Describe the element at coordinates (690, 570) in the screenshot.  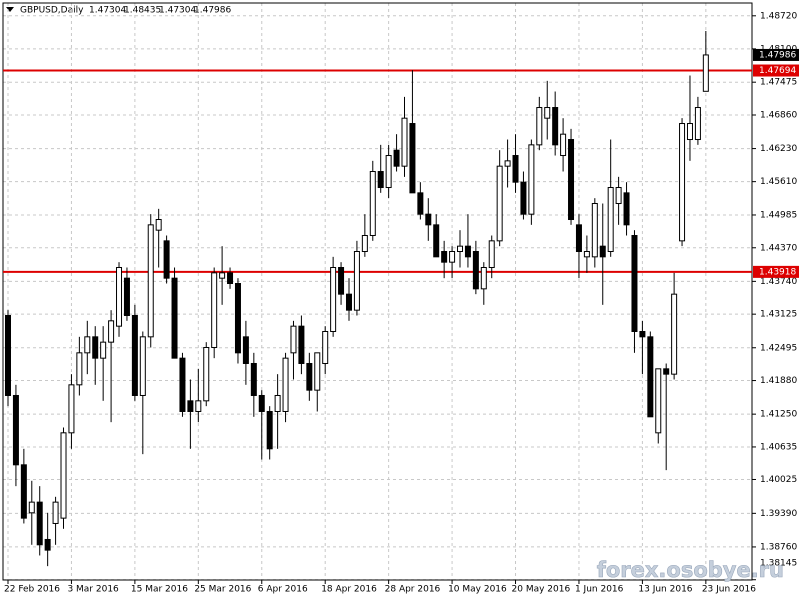
I see `watermark: forex.osobye.ru` at that location.